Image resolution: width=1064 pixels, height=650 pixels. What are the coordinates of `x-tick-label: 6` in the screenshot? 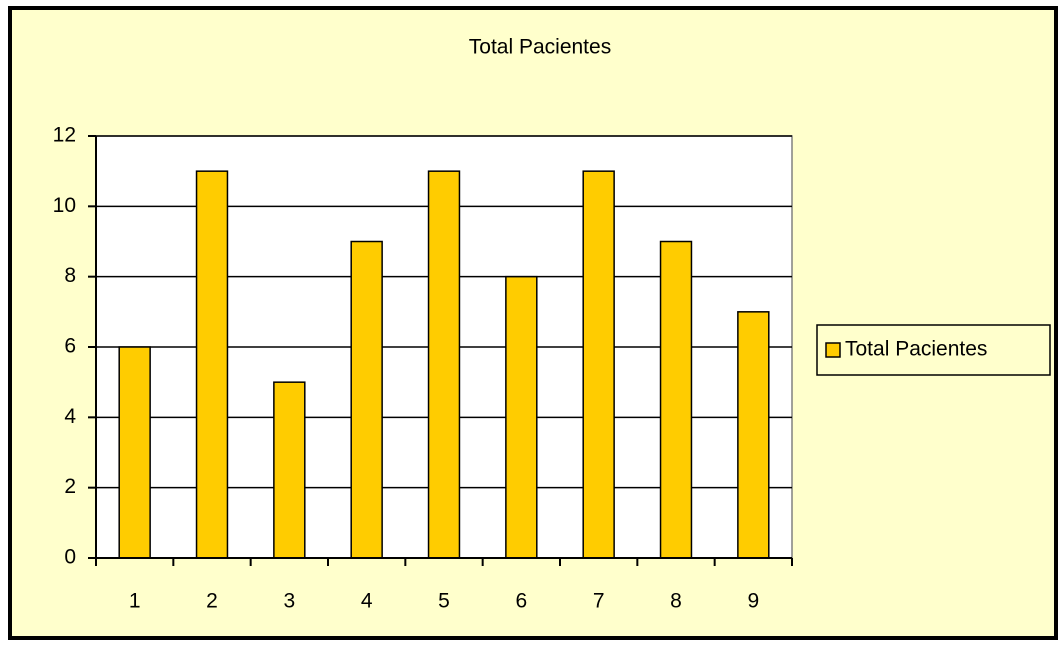 It's located at (521, 601).